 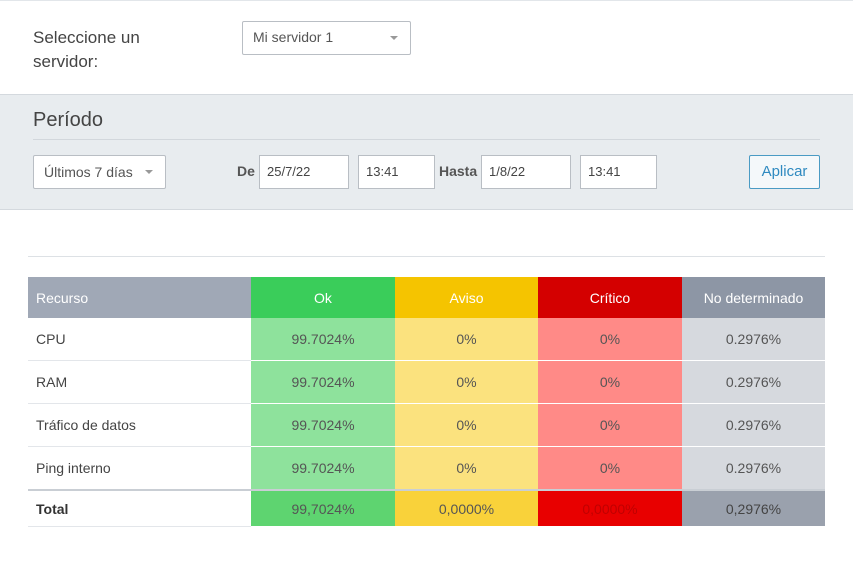 I want to click on resource-name: CPU, so click(x=139, y=339).